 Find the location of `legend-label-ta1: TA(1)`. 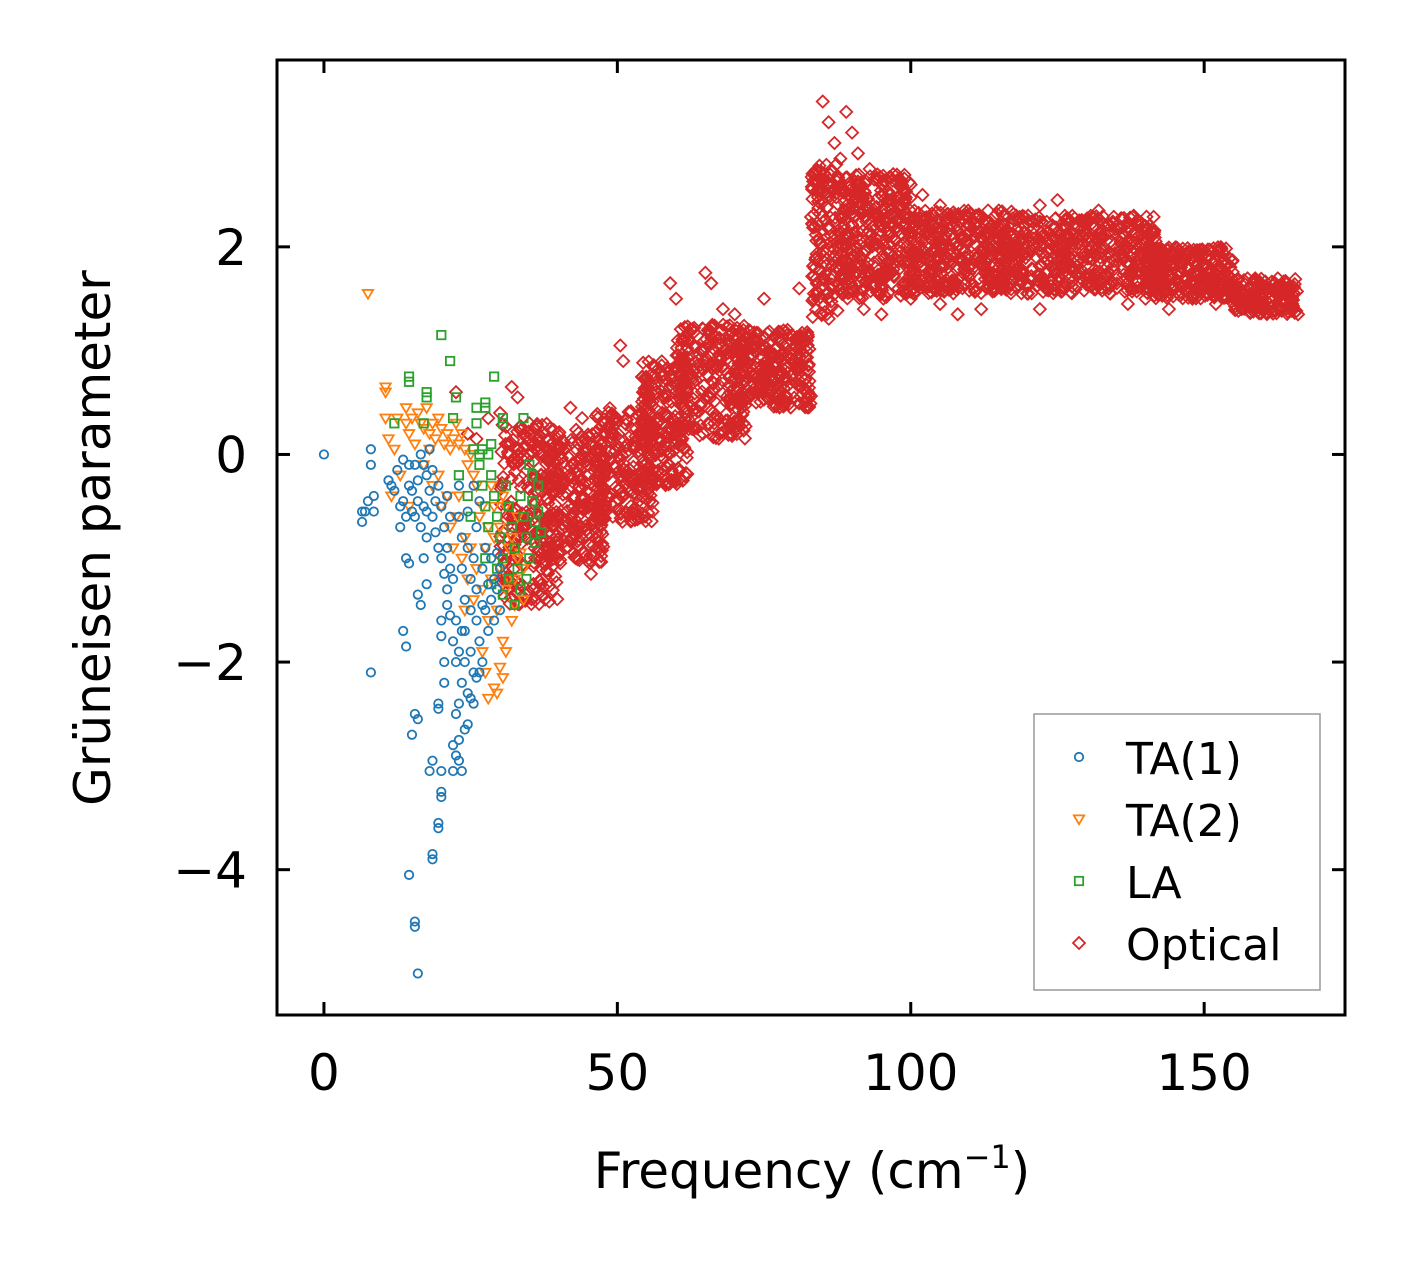

legend-label-ta1: TA(1) is located at coordinates (1183, 759).